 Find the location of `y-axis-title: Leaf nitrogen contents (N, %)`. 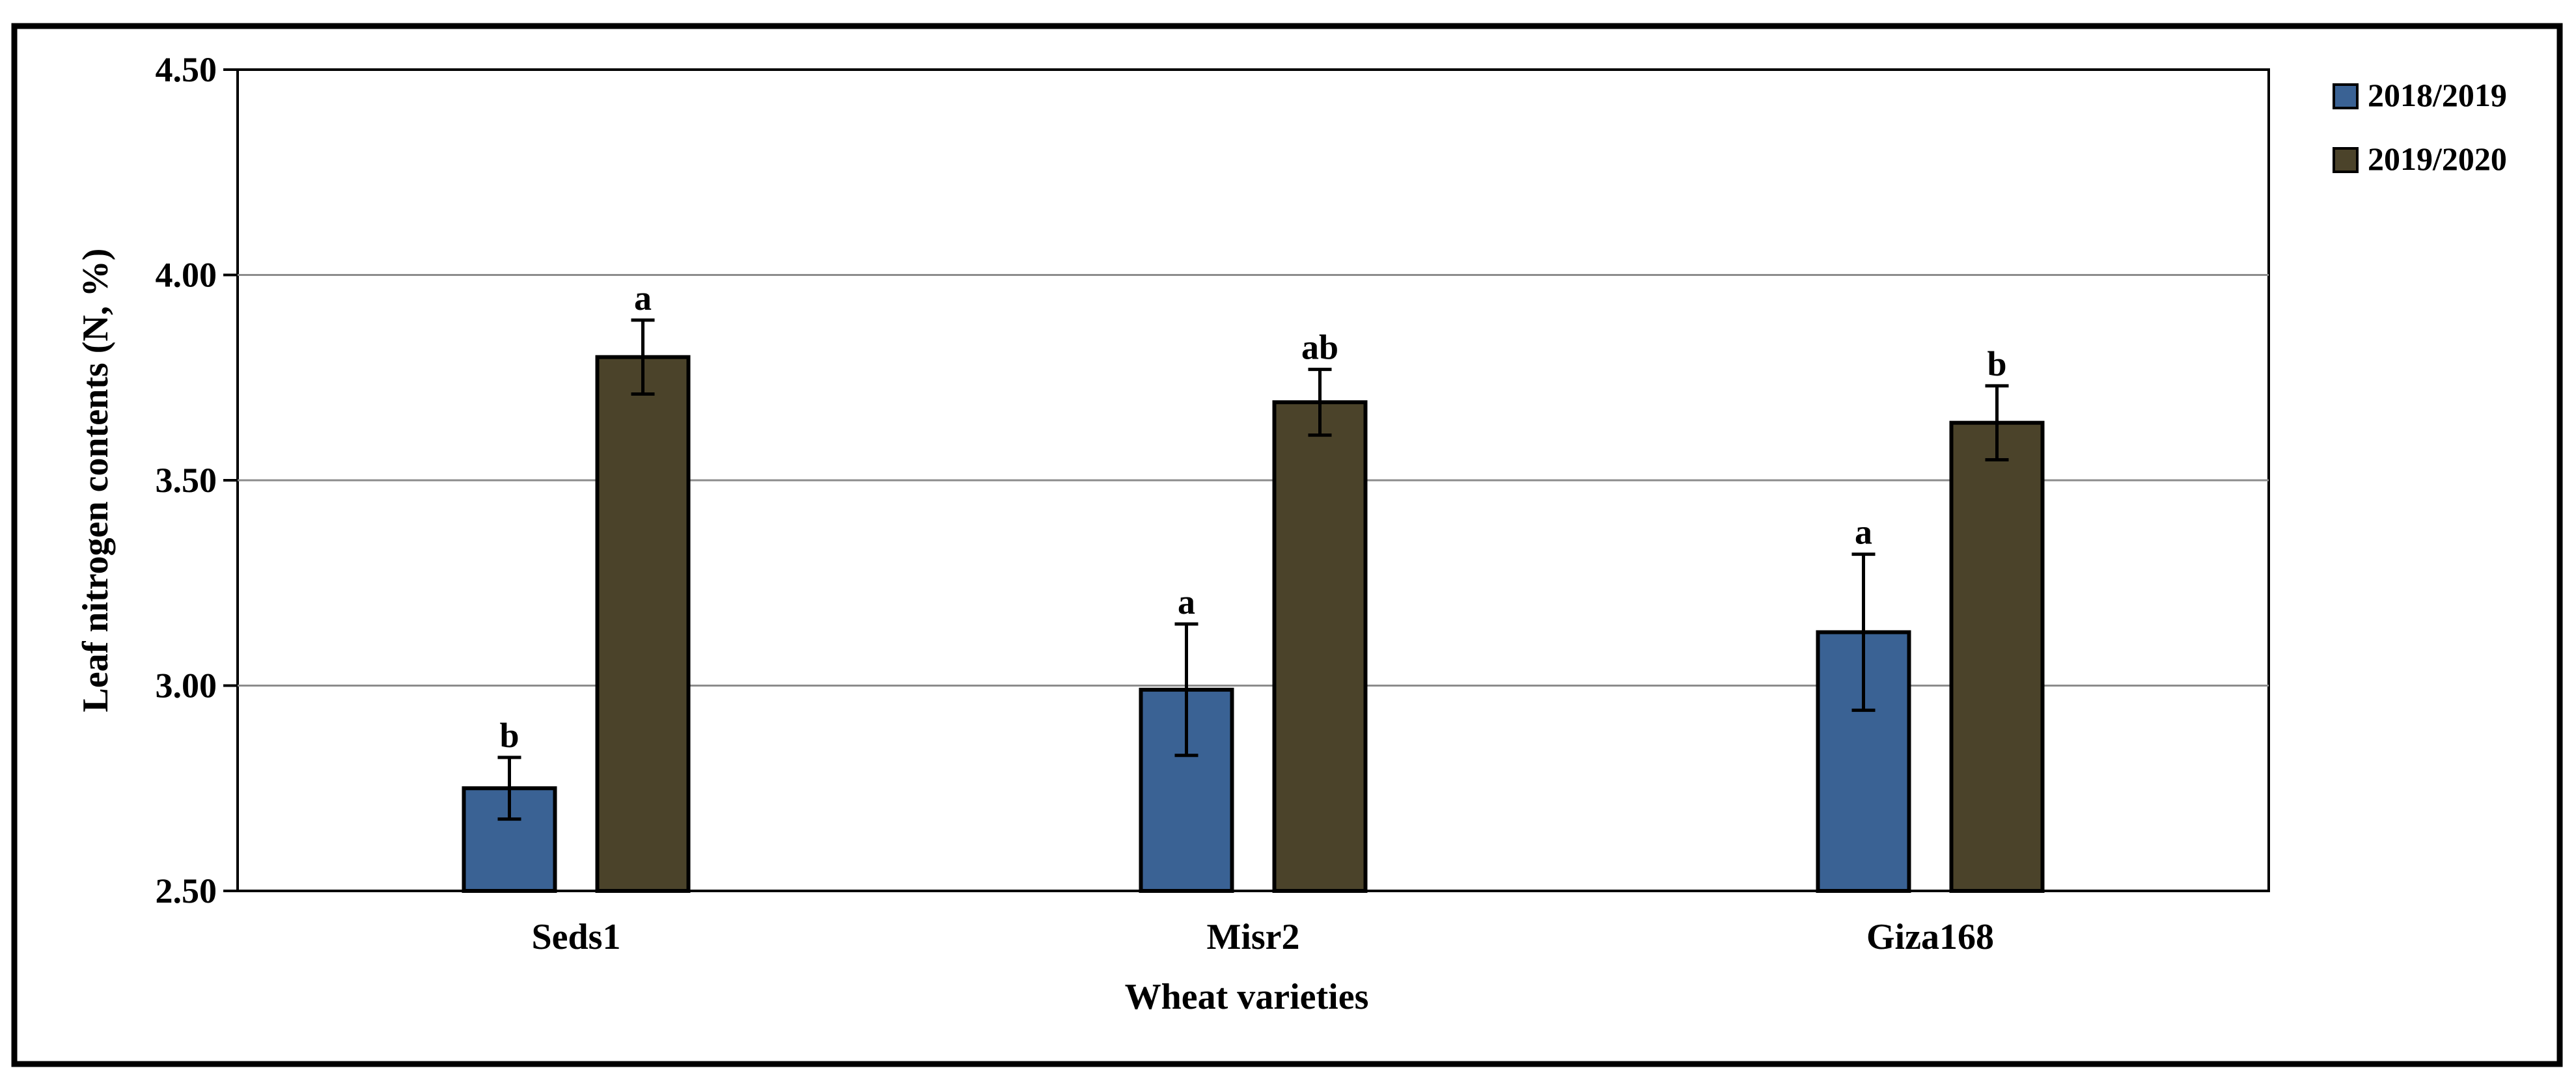

y-axis-title: Leaf nitrogen contents (N, %) is located at coordinates (96, 481).